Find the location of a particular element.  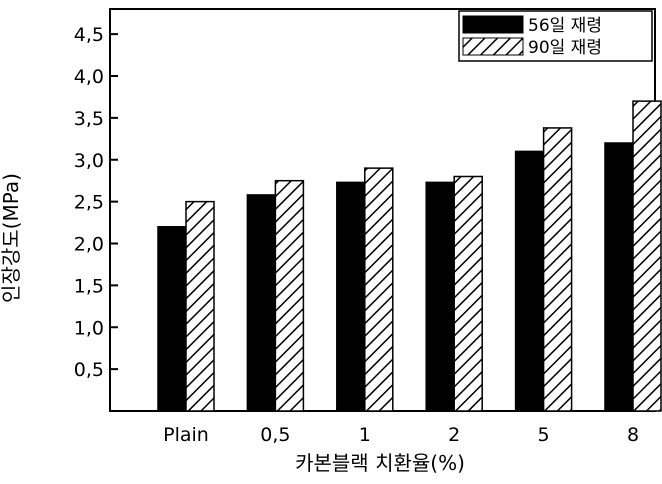

y-tick-label: 3,5 is located at coordinates (89, 119).